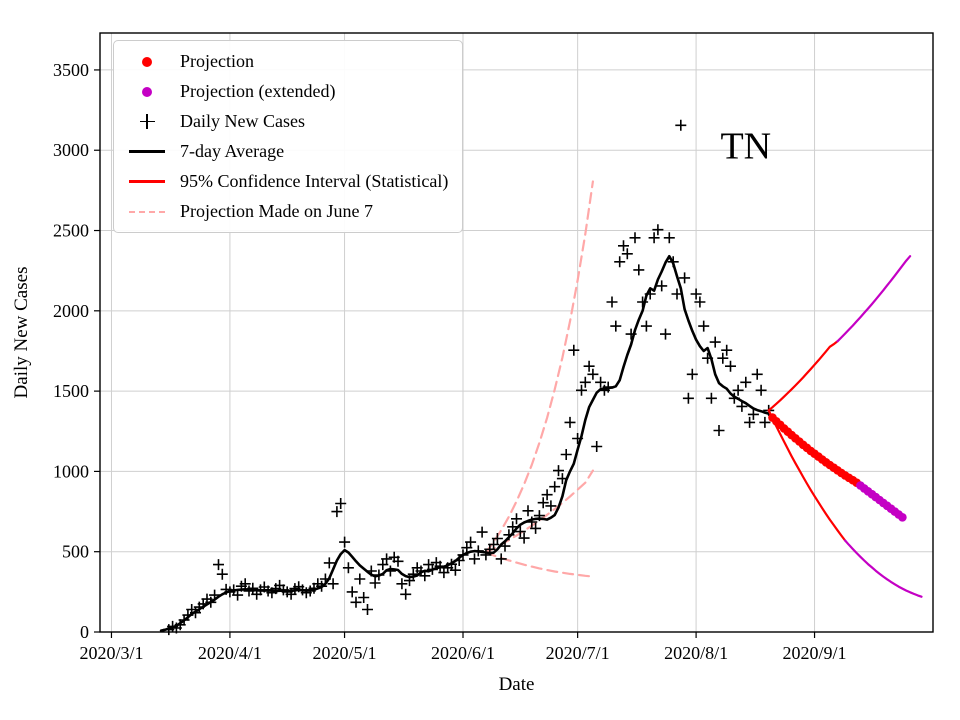  I want to click on legend-label-7day-average: 7-day Average, so click(232, 151).